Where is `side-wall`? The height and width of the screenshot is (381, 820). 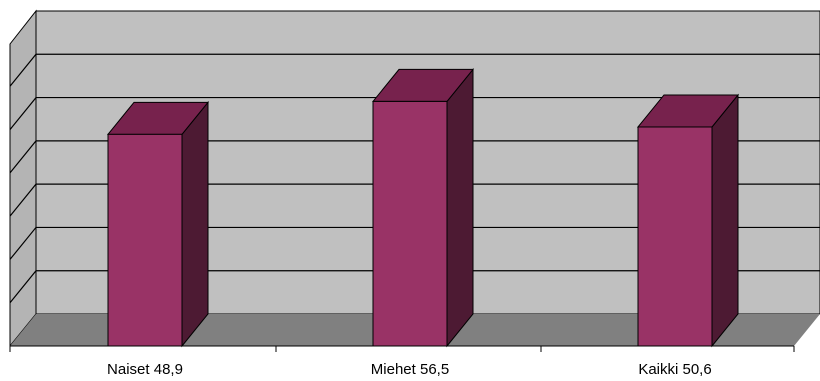
side-wall is located at coordinates (23, 178).